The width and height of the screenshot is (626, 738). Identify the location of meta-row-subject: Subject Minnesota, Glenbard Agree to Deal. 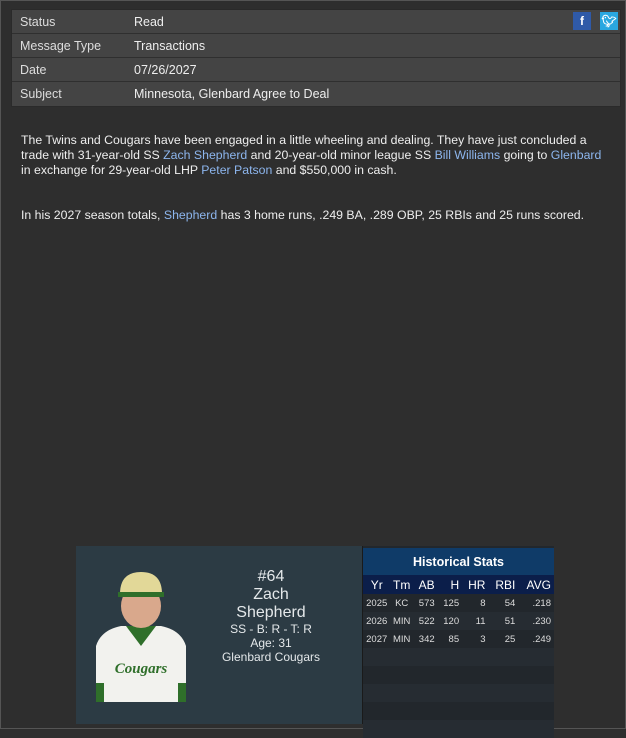
(316, 94).